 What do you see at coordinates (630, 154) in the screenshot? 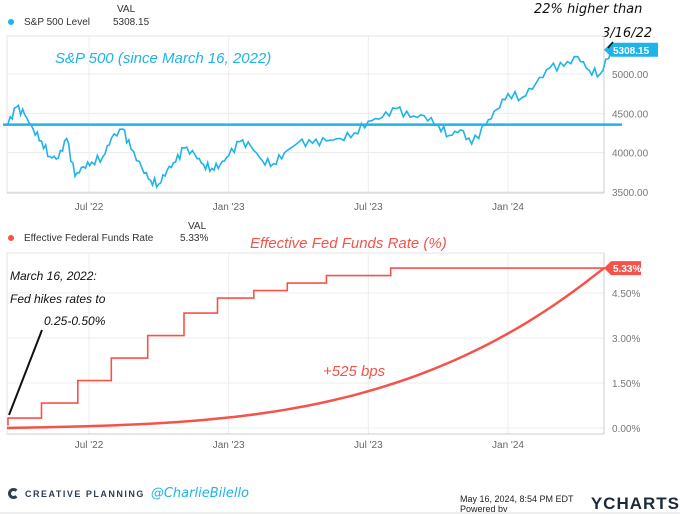
I see `y-tick-label: 4000.00` at bounding box center [630, 154].